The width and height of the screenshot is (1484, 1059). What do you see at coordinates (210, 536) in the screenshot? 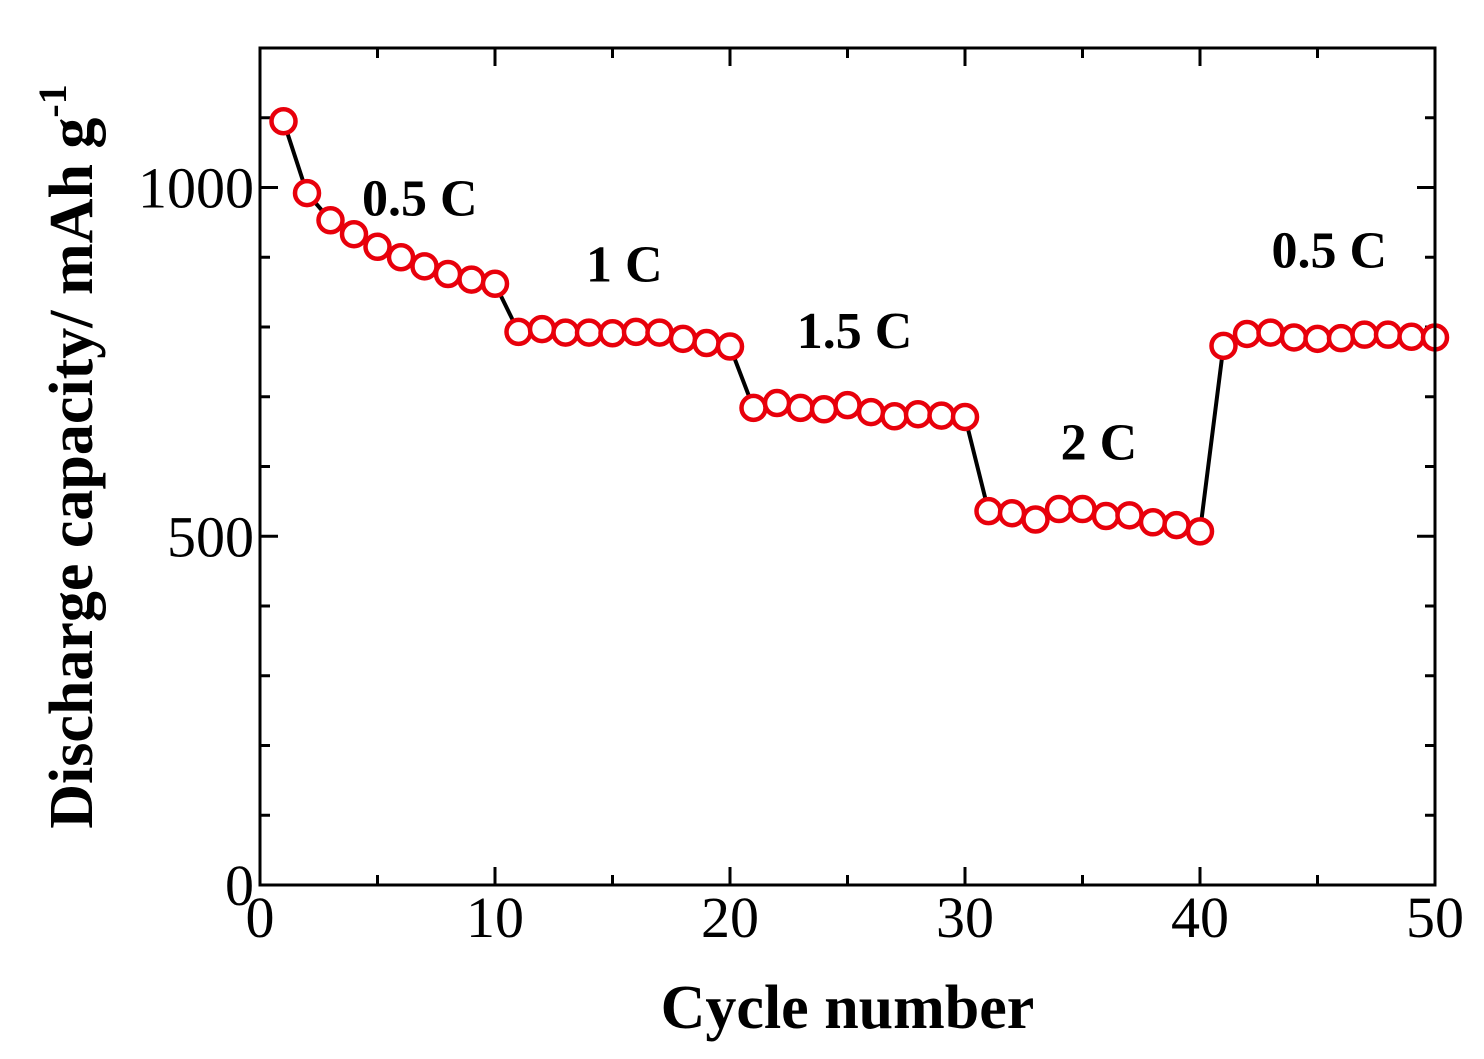
I see `y-tick-label: 500` at bounding box center [210, 536].